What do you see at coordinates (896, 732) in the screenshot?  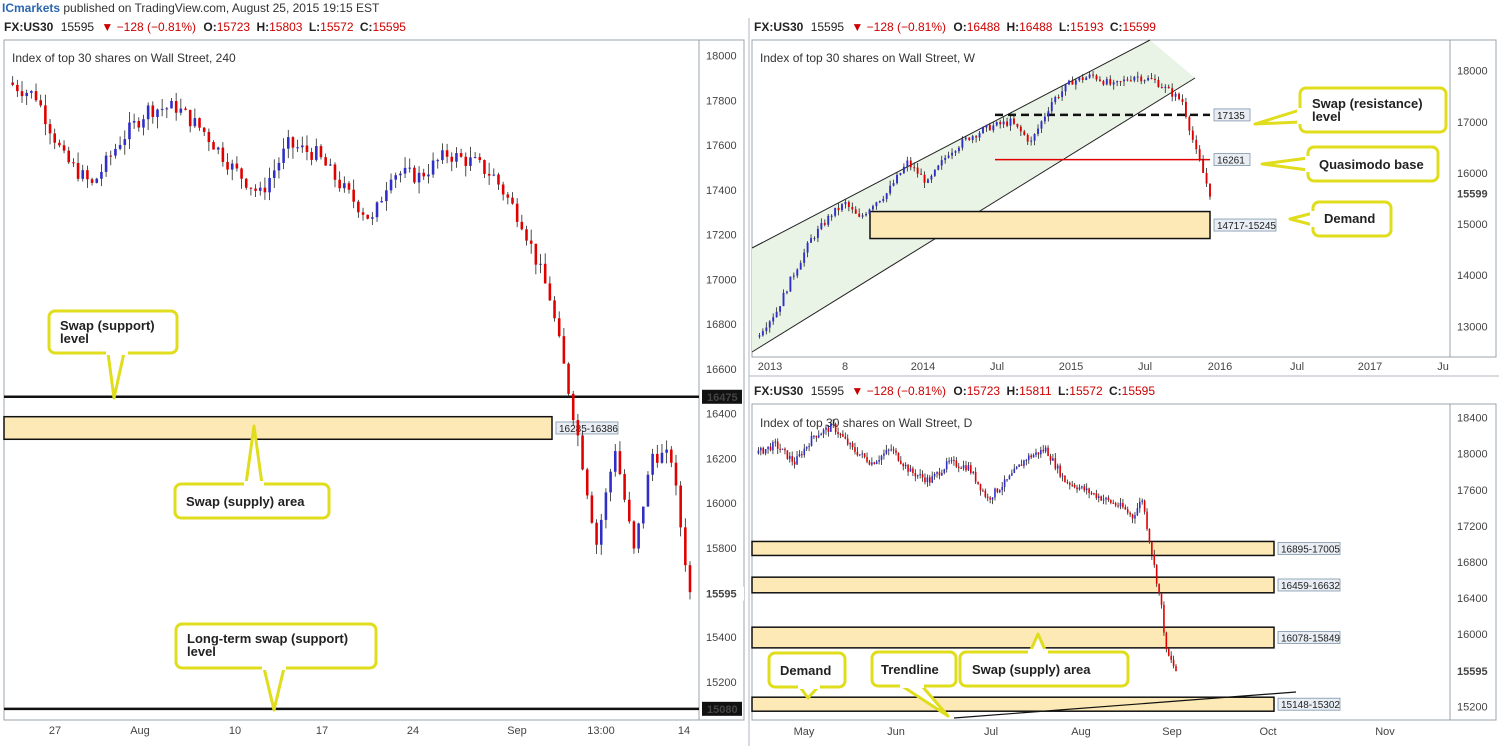 I see `d-x-tick: Jun` at bounding box center [896, 732].